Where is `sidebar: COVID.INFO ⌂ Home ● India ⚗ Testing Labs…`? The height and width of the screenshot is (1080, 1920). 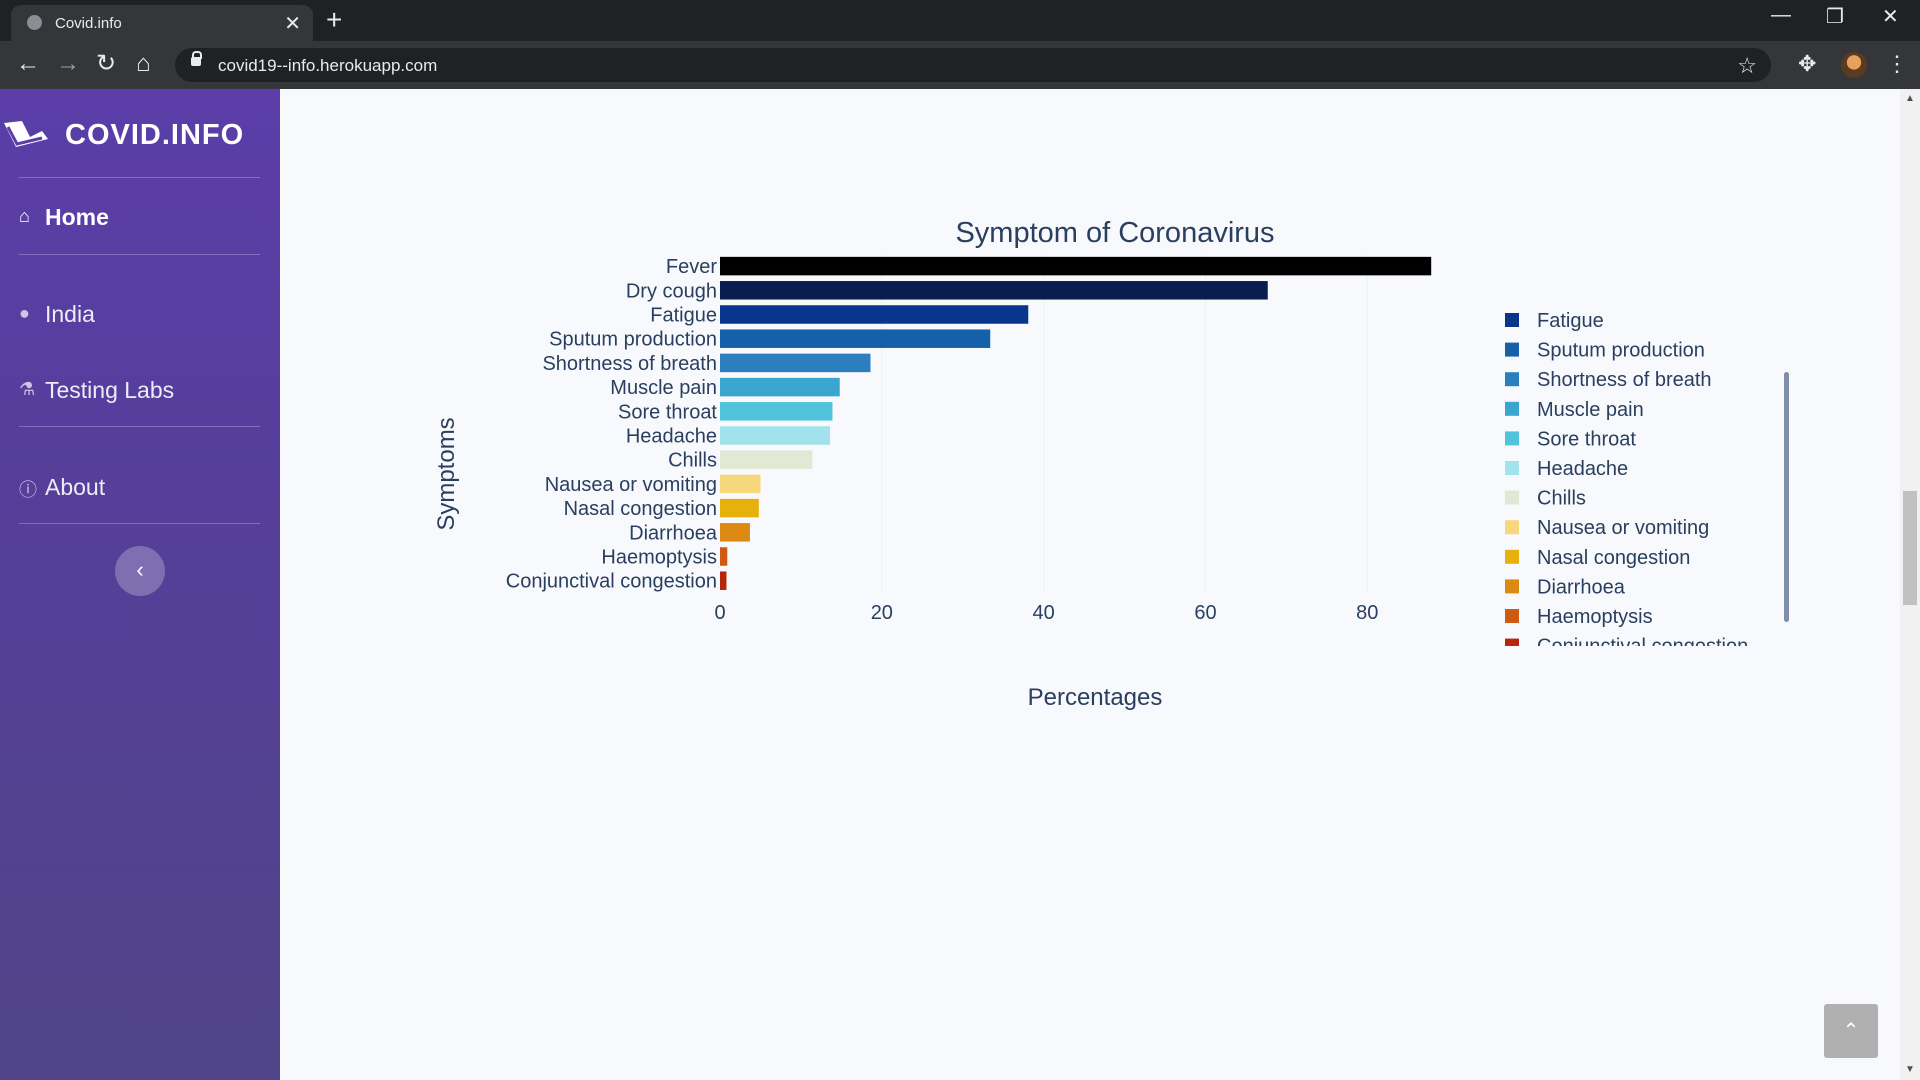
sidebar: COVID.INFO ⌂ Home ● India ⚗ Testing Labs… is located at coordinates (140, 584).